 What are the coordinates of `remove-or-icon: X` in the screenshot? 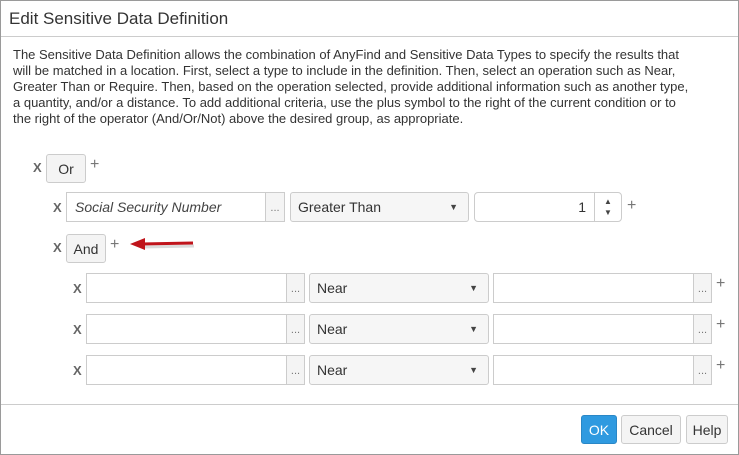 It's located at (37, 167).